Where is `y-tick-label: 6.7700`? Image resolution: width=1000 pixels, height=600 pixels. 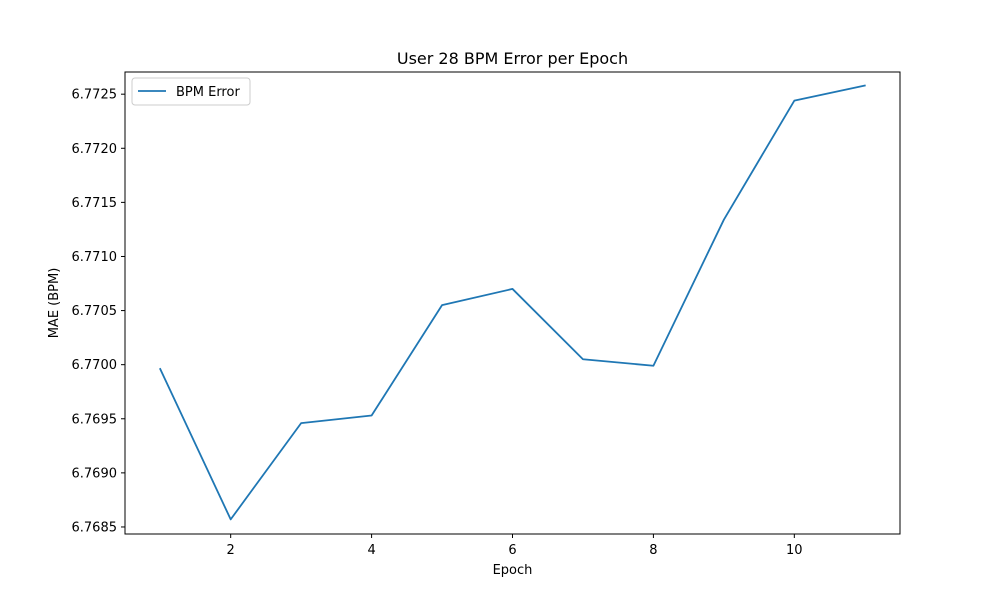 y-tick-label: 6.7700 is located at coordinates (95, 365).